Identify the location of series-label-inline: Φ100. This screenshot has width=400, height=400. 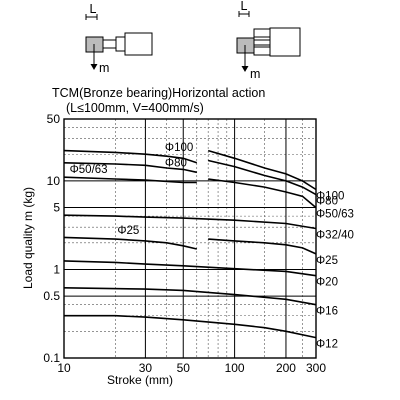
(179, 148).